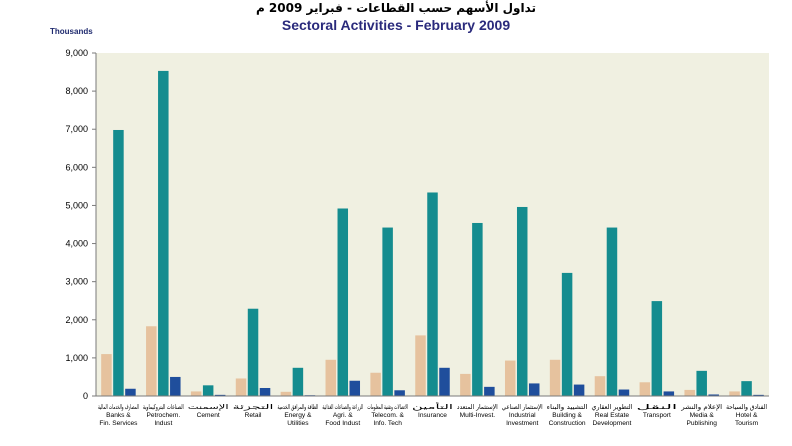 Image resolution: width=792 pixels, height=446 pixels. Describe the element at coordinates (477, 407) in the screenshot. I see `x-label-arabic: الإستثمار المتعدد` at that location.